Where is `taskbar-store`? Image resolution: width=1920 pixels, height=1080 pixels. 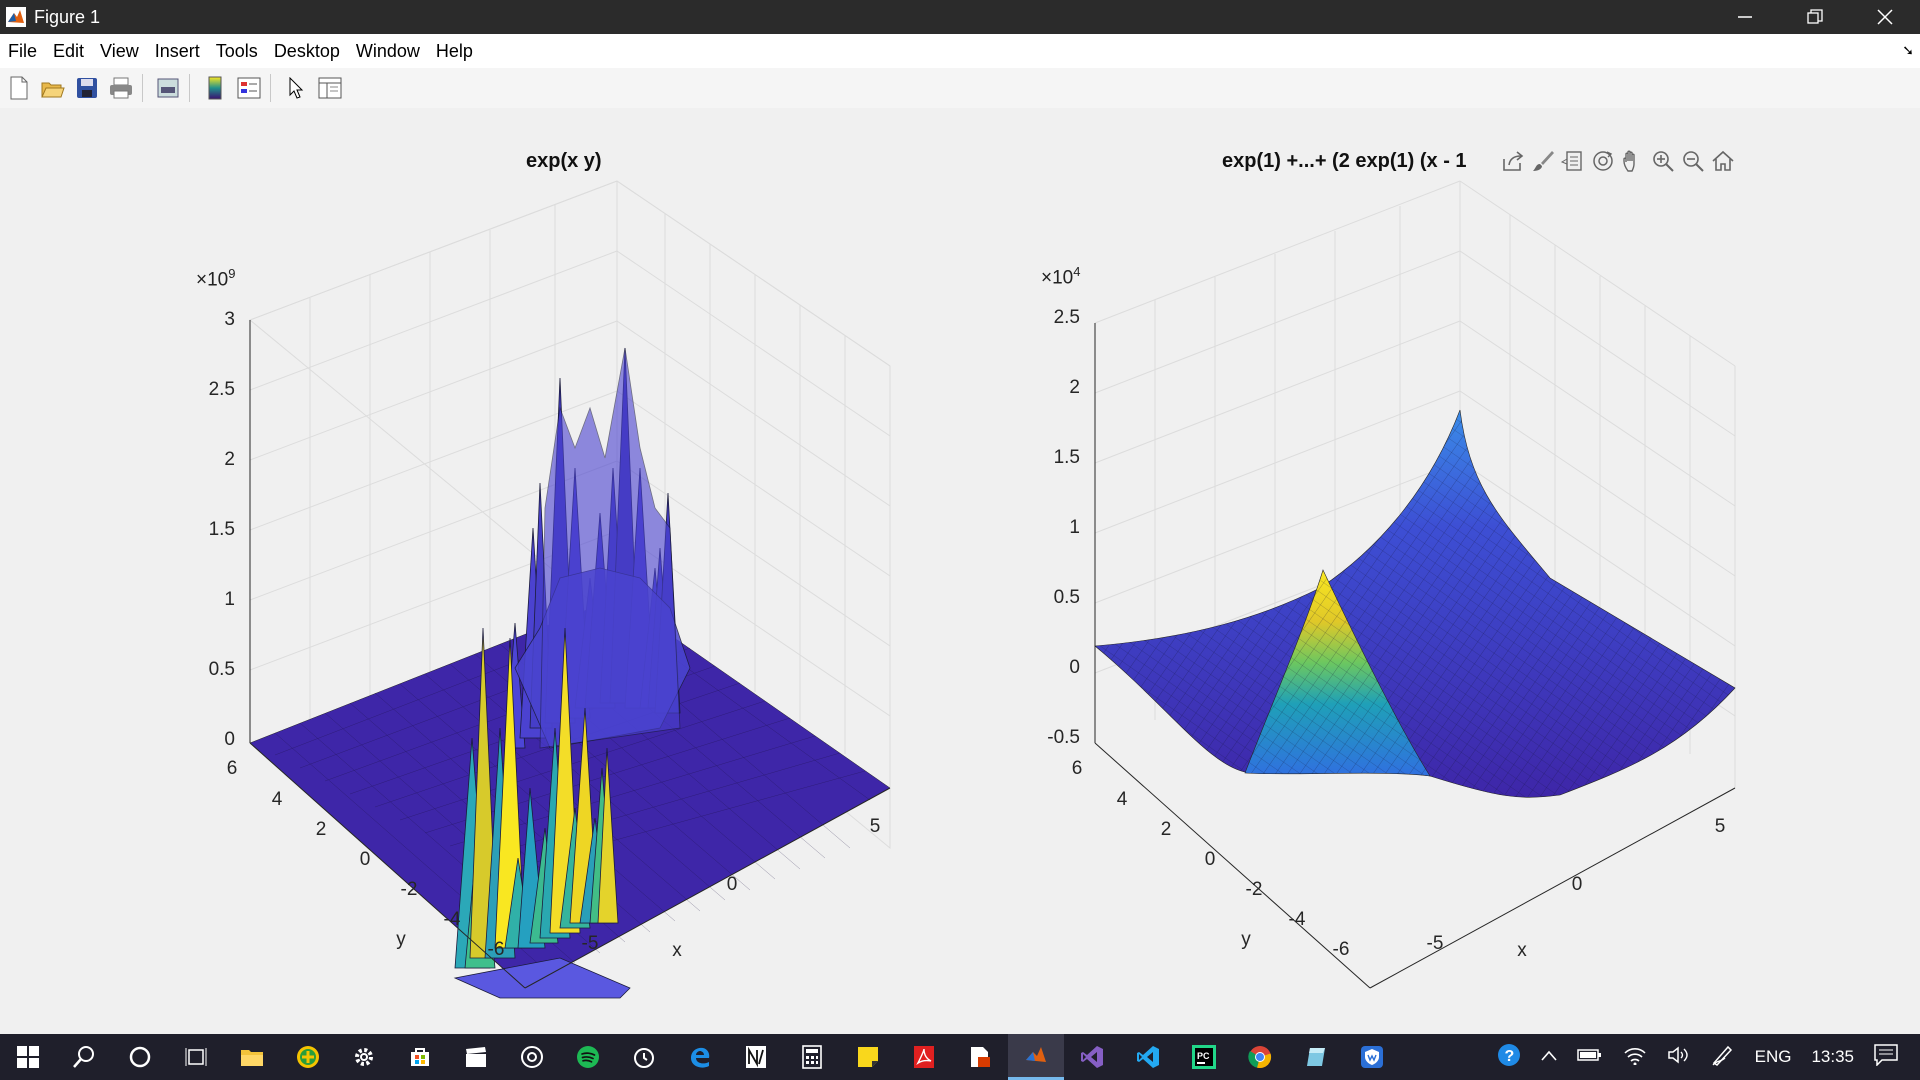
taskbar-store is located at coordinates (420, 1057).